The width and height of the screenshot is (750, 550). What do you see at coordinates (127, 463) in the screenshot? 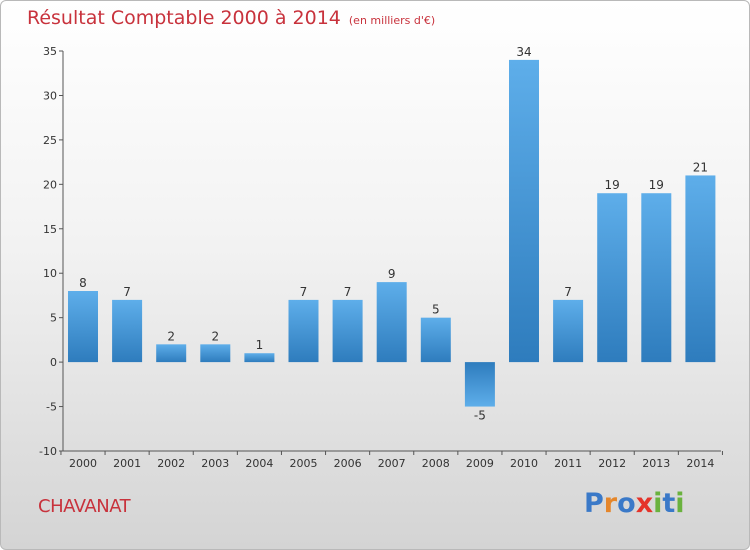
I see `x-tick-label: 2001` at bounding box center [127, 463].